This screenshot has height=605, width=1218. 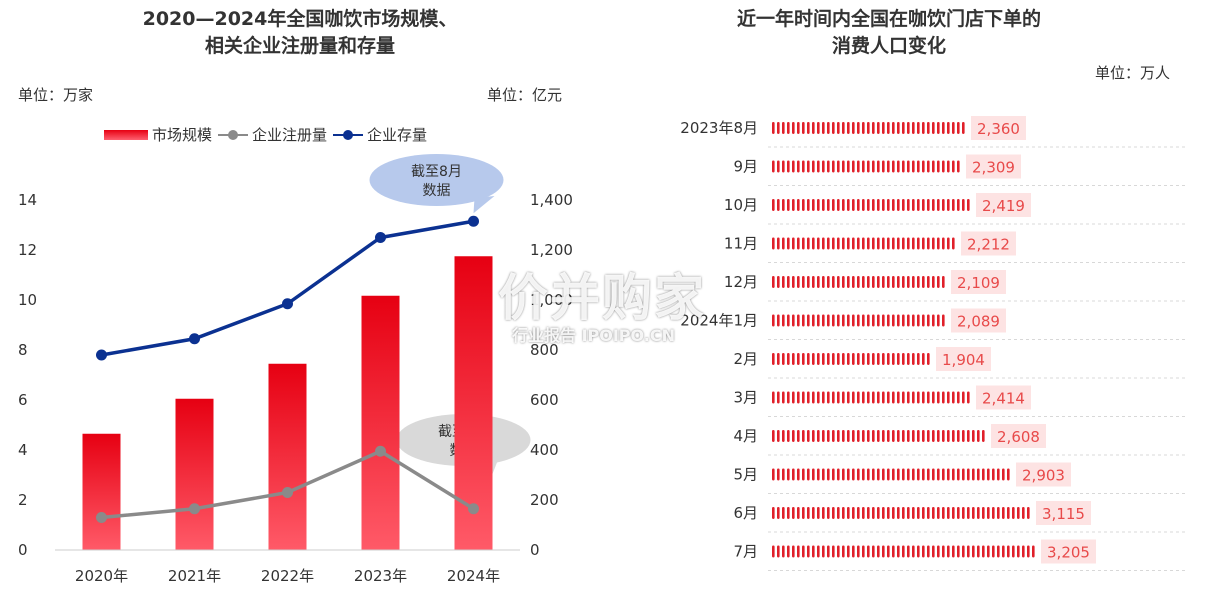 I want to click on value-label: 2,608, so click(x=1018, y=437).